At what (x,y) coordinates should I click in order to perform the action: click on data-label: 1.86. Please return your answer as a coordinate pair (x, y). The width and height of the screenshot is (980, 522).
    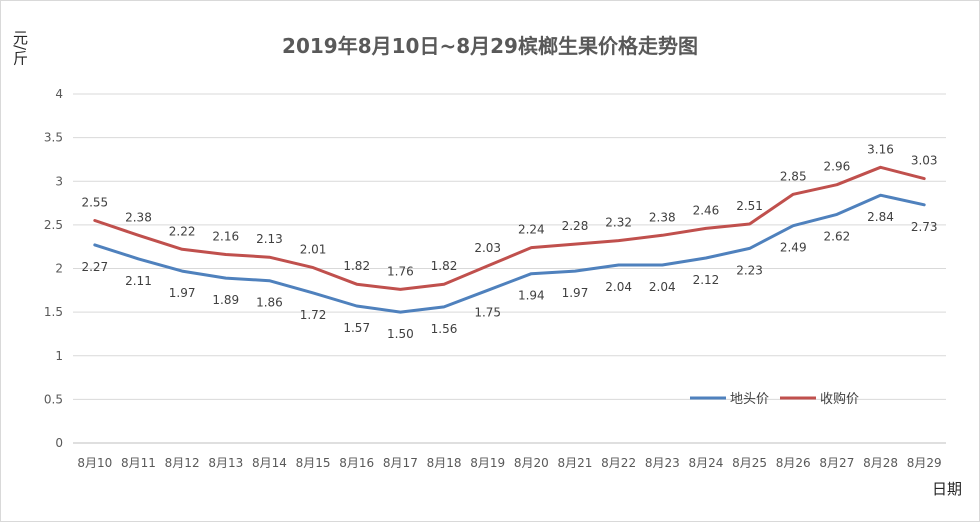
    Looking at the image, I should click on (269, 303).